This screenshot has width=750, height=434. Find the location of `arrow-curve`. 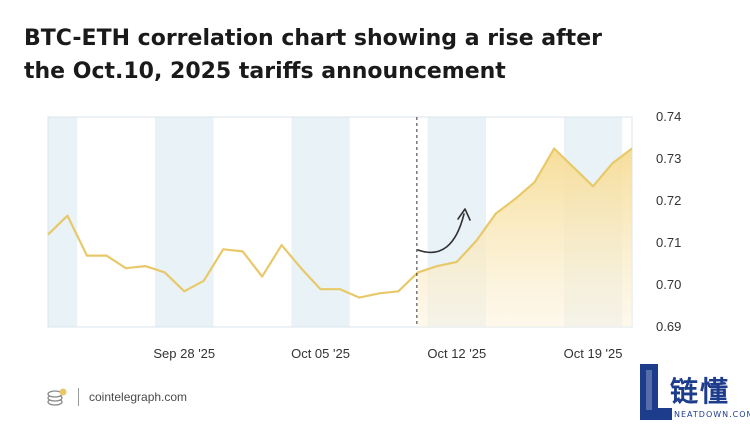

arrow-curve is located at coordinates (441, 233).